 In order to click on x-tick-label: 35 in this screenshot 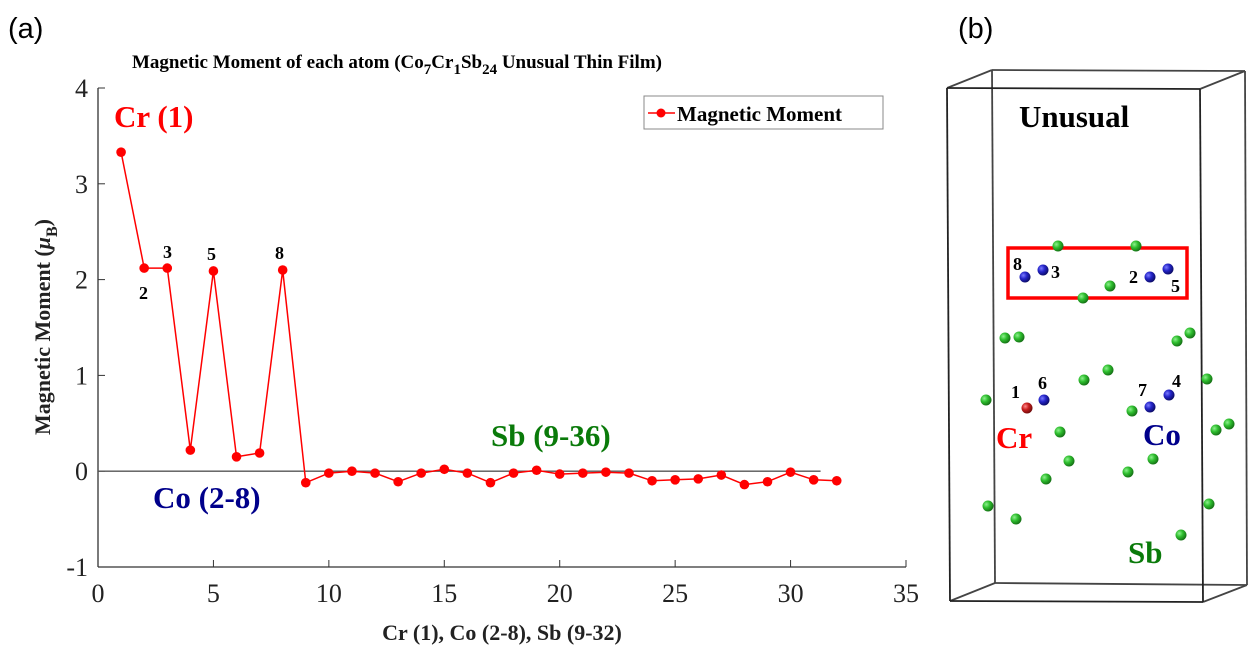, I will do `click(906, 593)`.